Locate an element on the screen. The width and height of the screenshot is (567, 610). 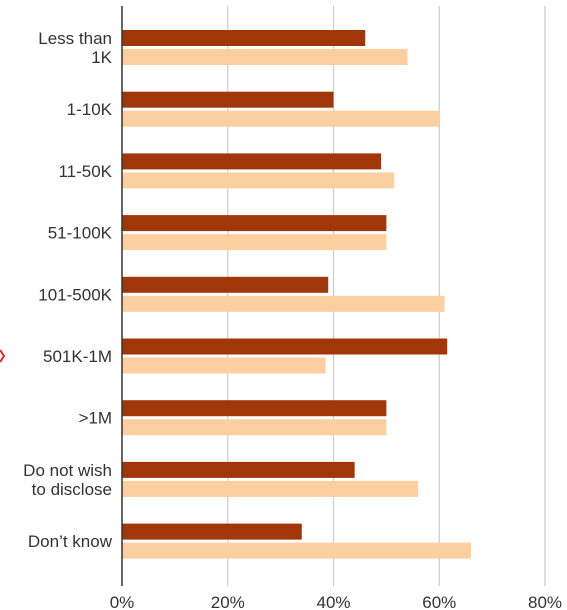
category-label: 11-50K is located at coordinates (85, 171).